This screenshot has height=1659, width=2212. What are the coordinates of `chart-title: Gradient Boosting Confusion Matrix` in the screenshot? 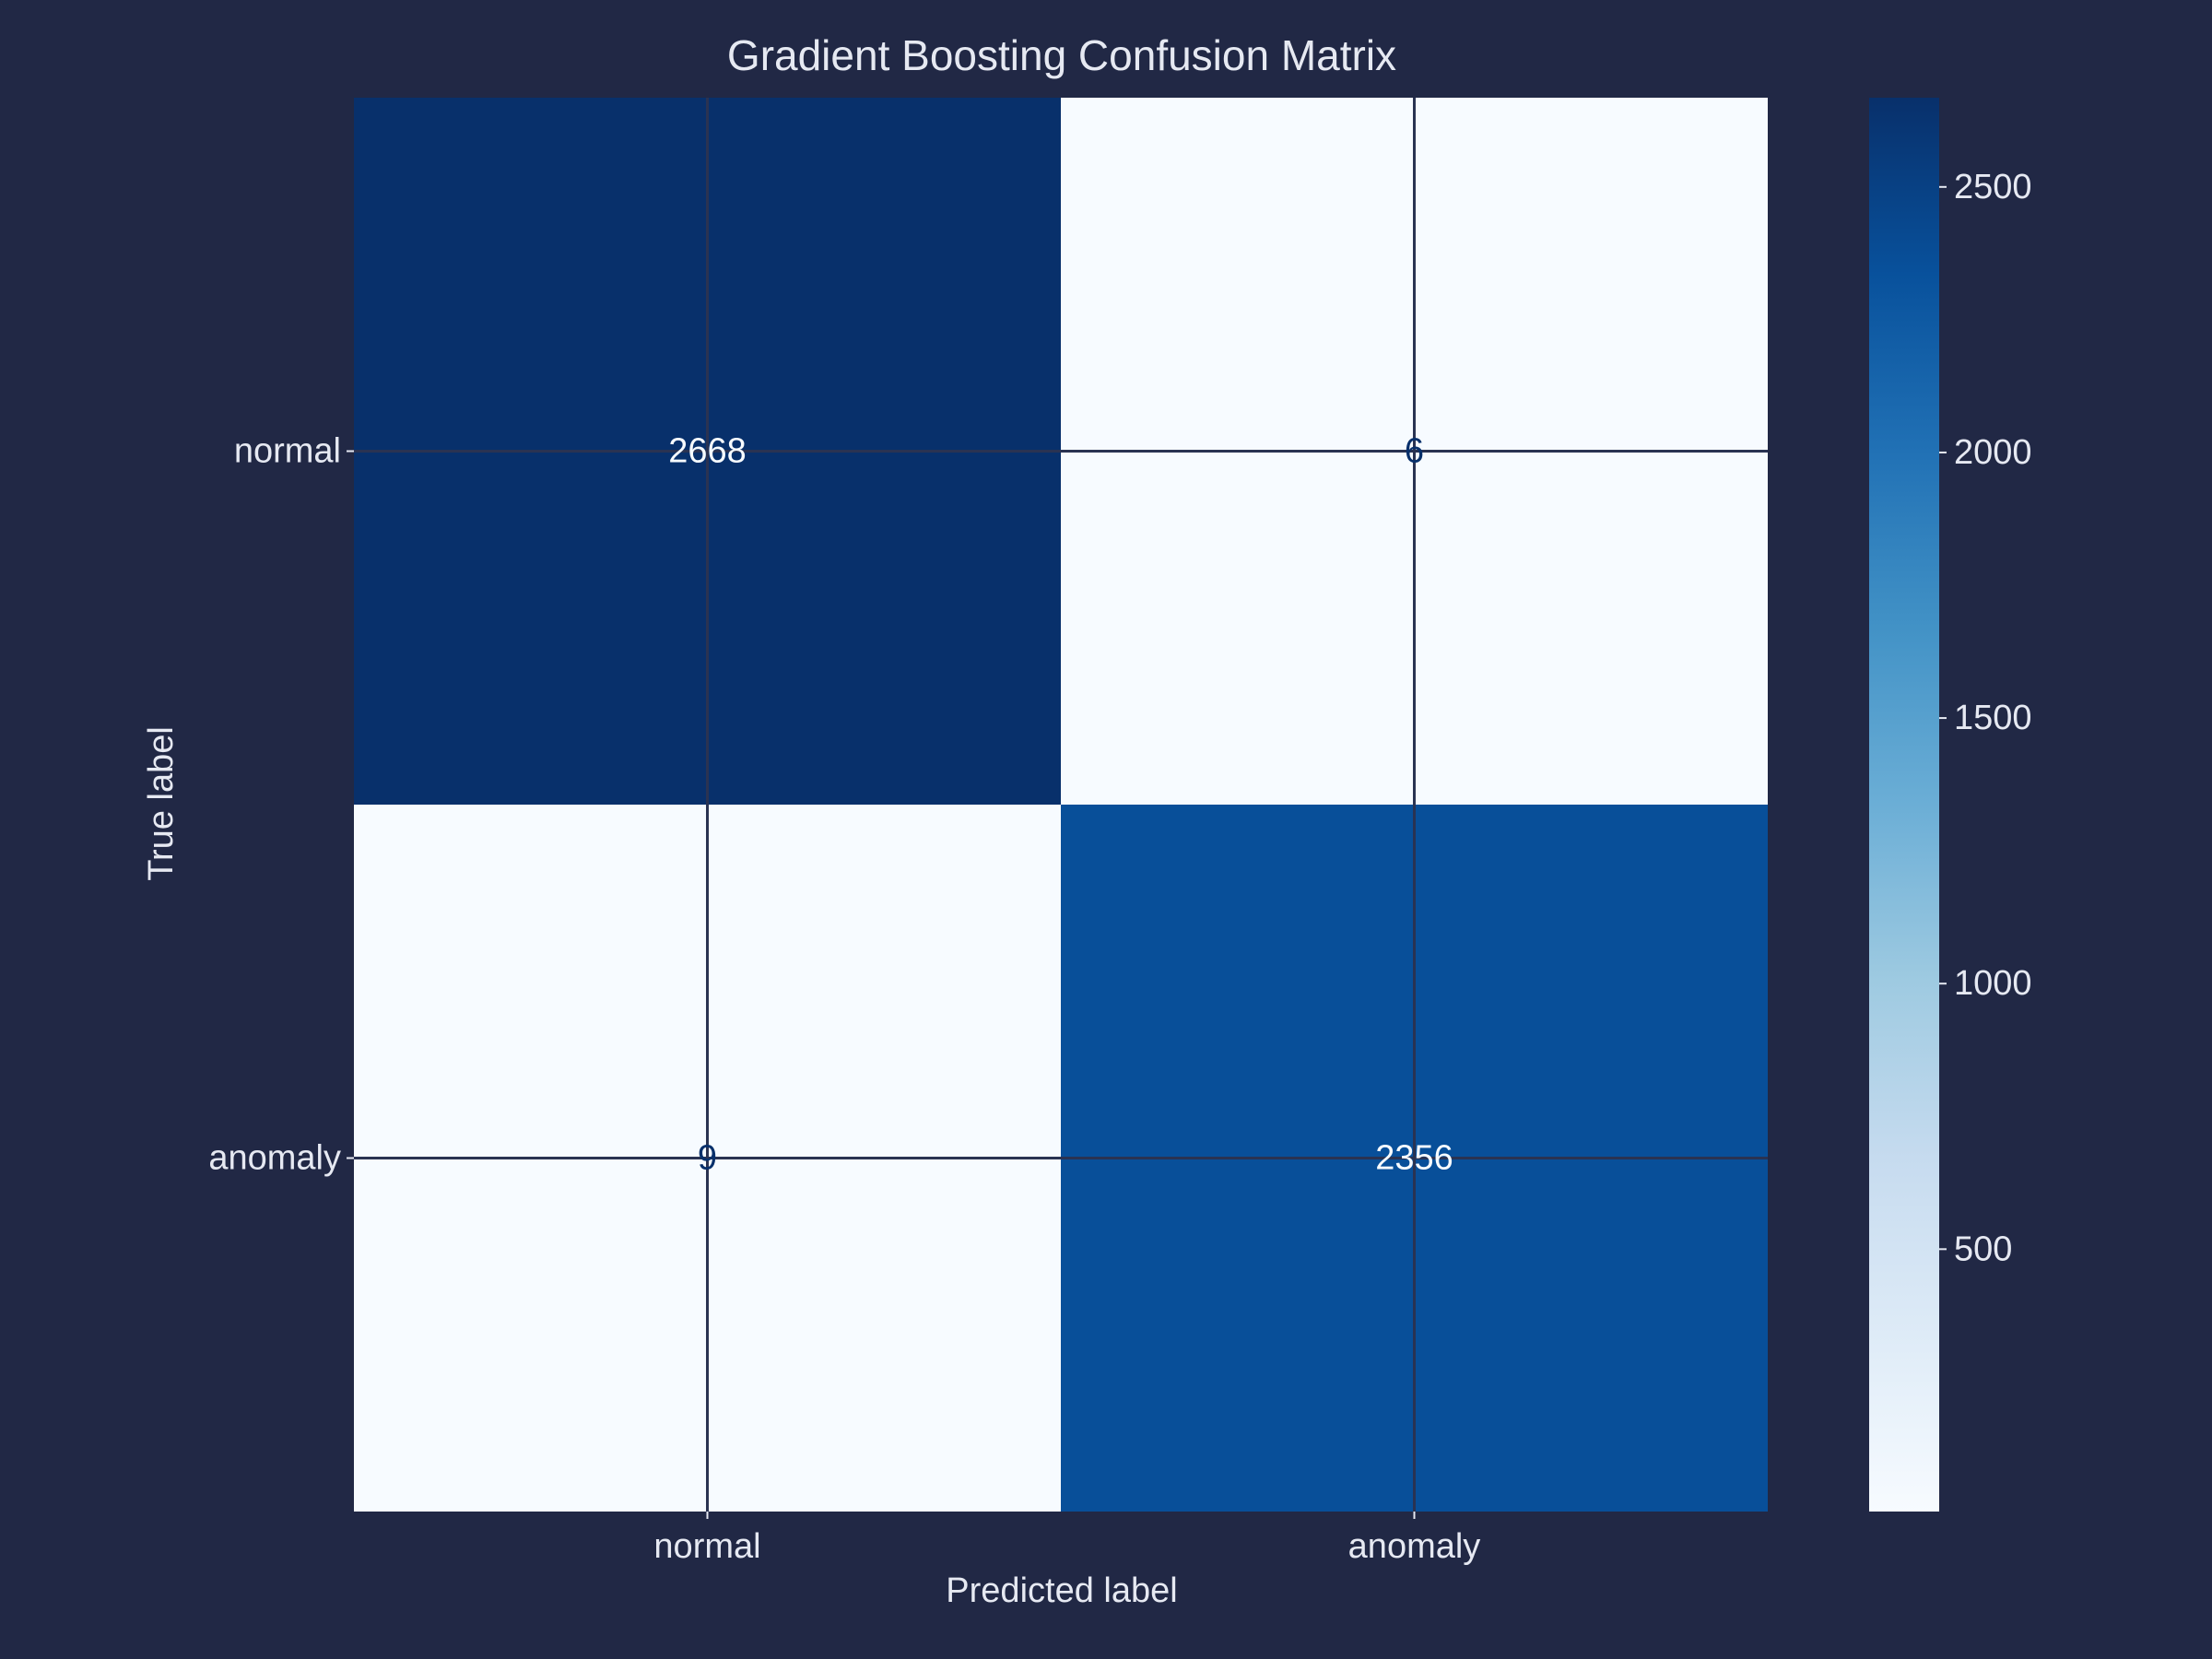 It's located at (1061, 55).